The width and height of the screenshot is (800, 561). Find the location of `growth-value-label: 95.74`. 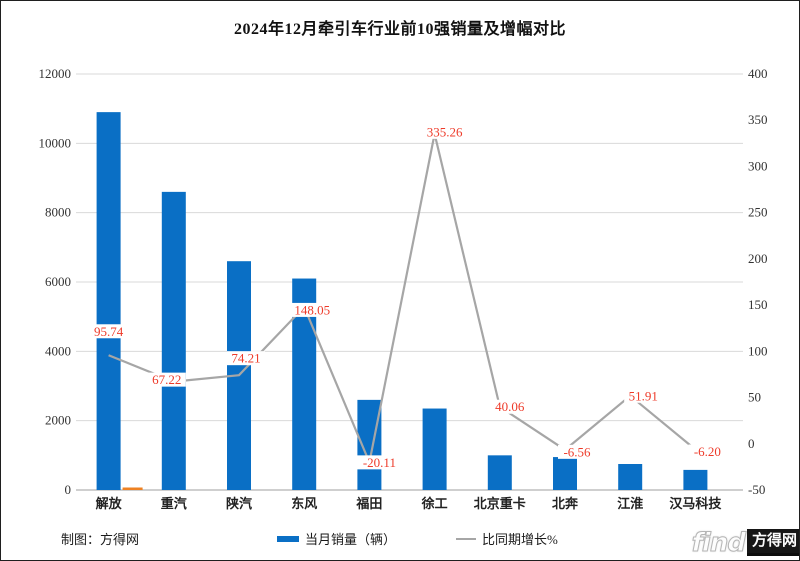

growth-value-label: 95.74 is located at coordinates (109, 331).